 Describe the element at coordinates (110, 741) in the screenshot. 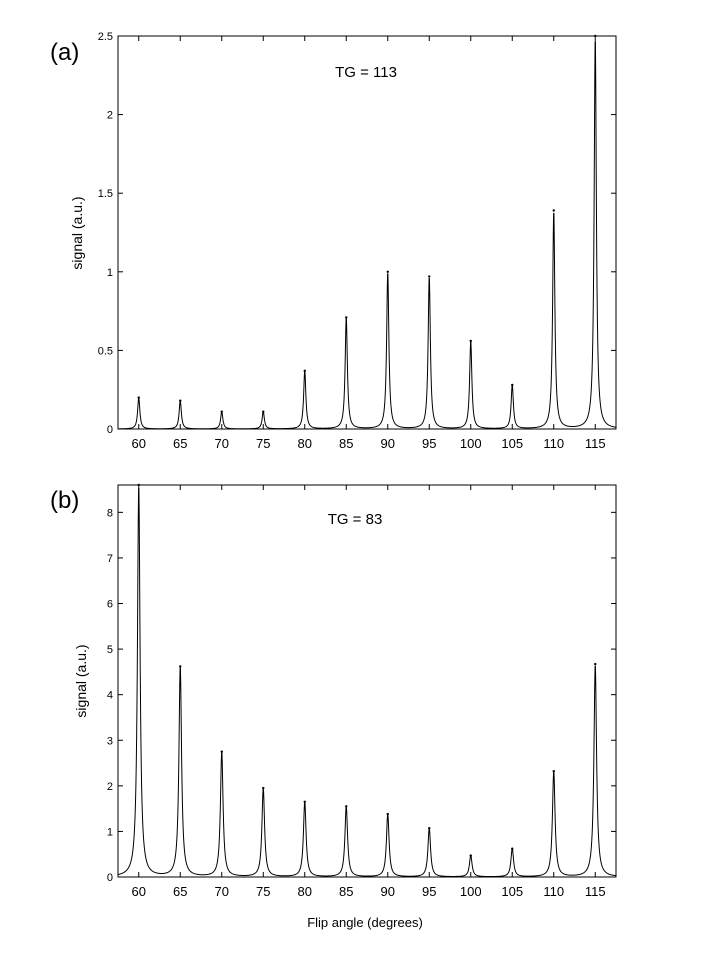

I see `panel-b-y-tick-label: 3` at that location.